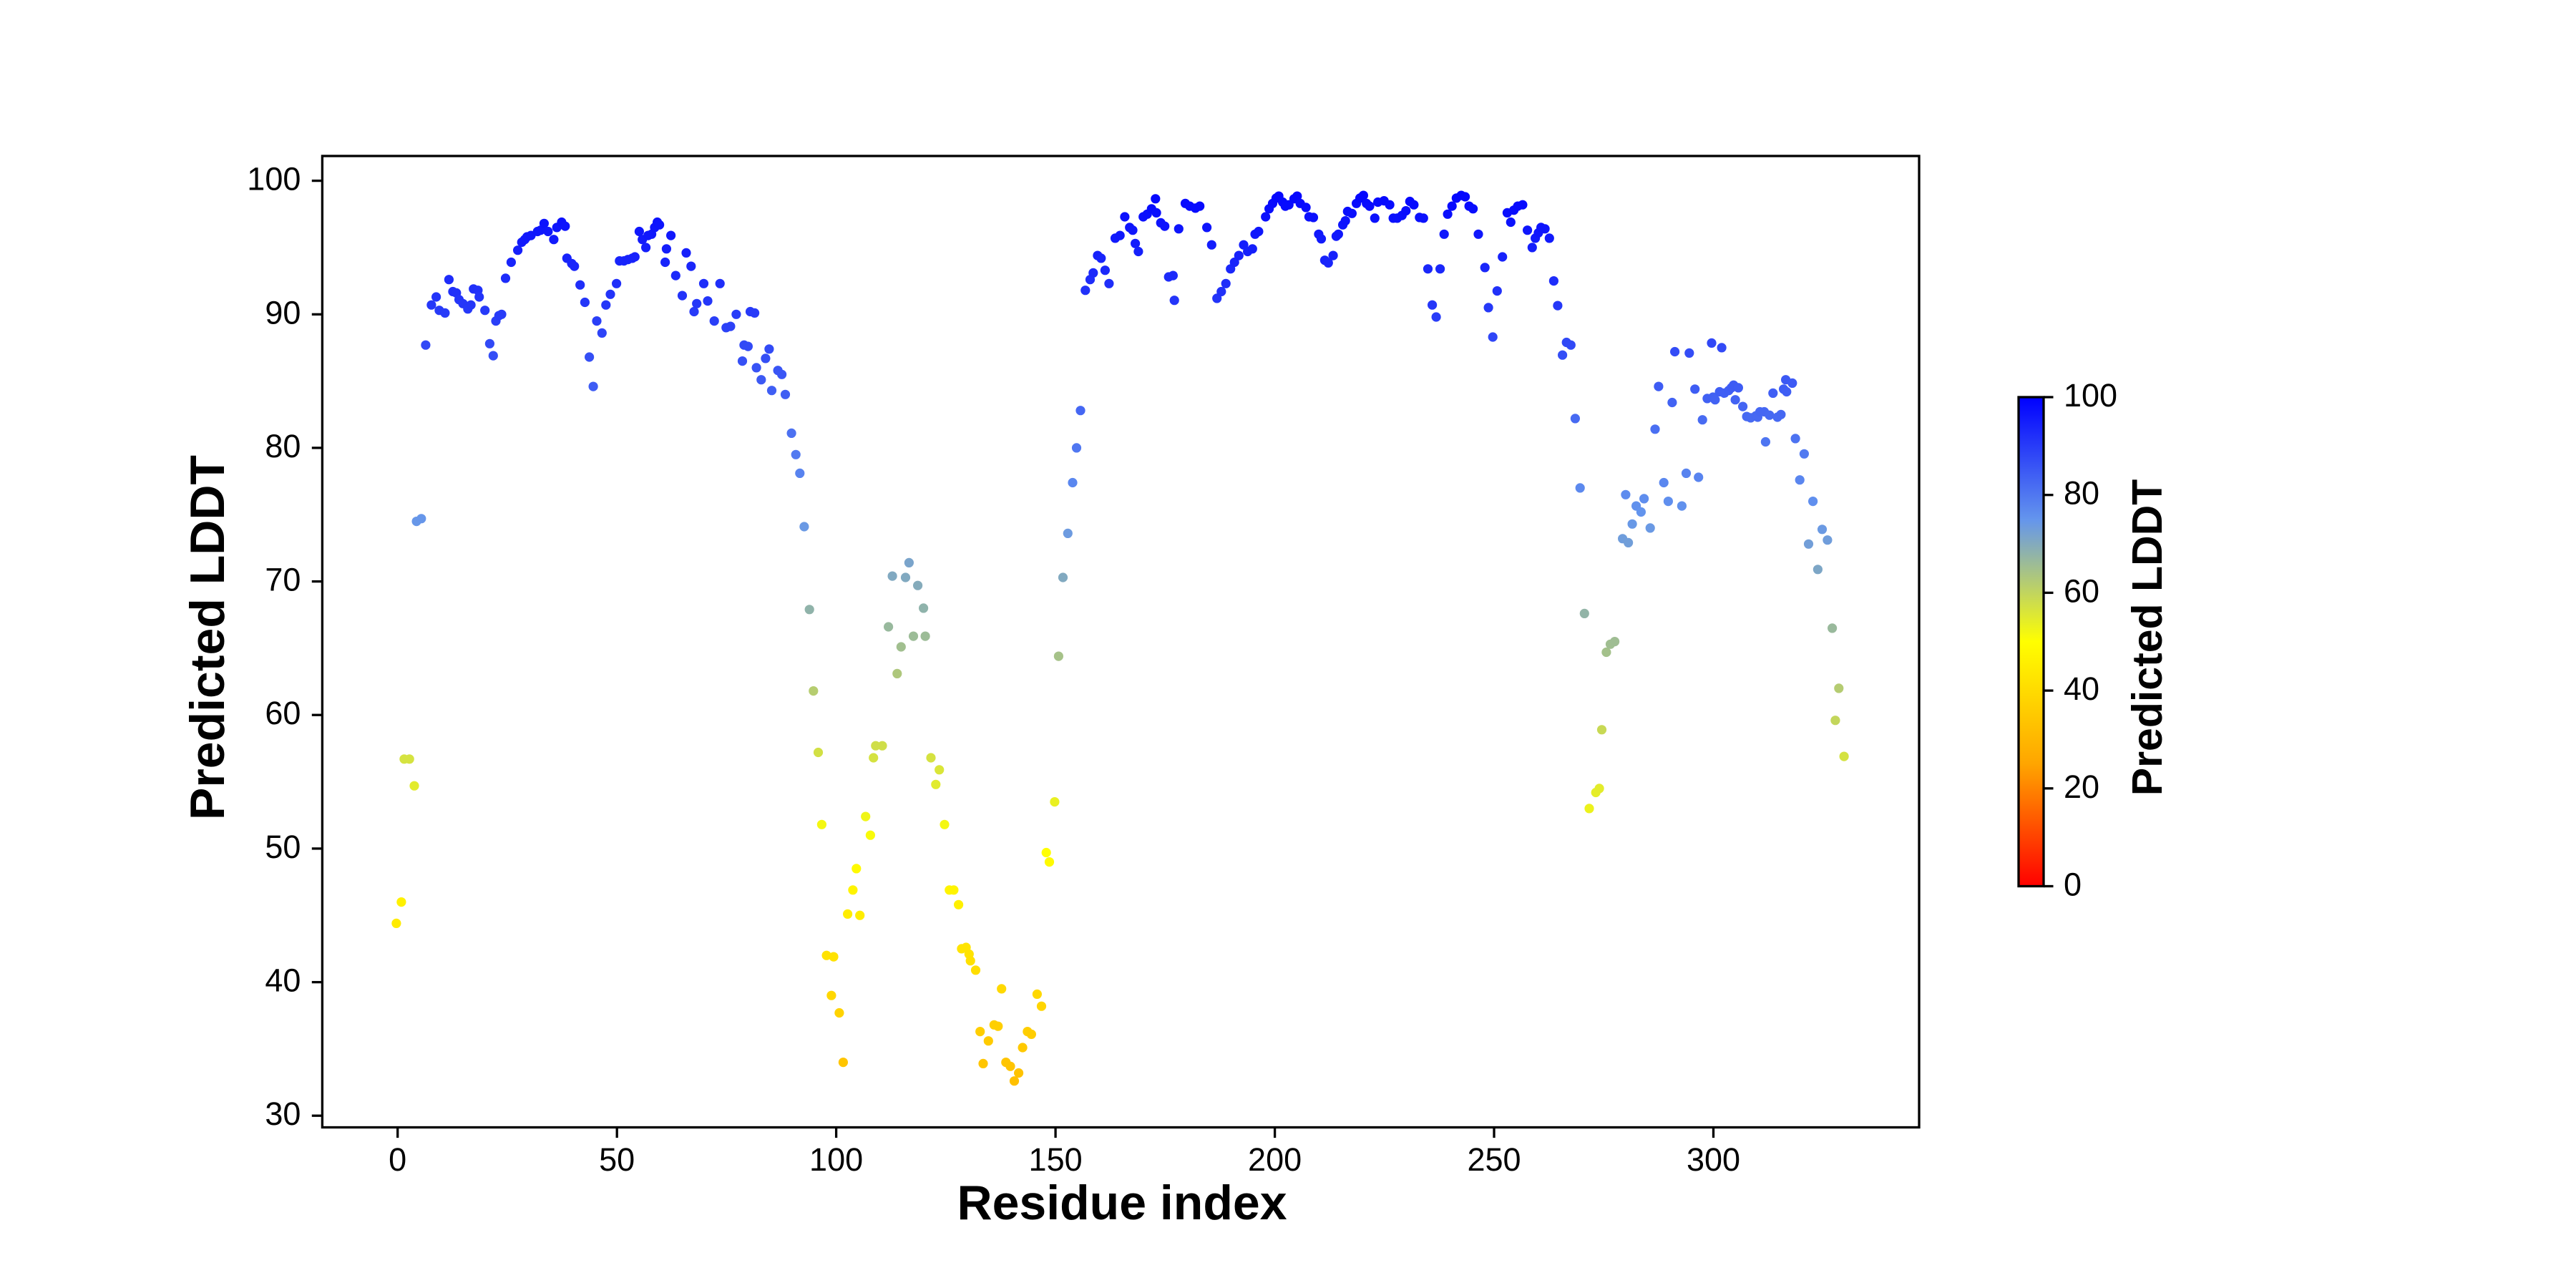 The height and width of the screenshot is (1288, 2576). Describe the element at coordinates (1494, 1159) in the screenshot. I see `svg-text: 250` at that location.